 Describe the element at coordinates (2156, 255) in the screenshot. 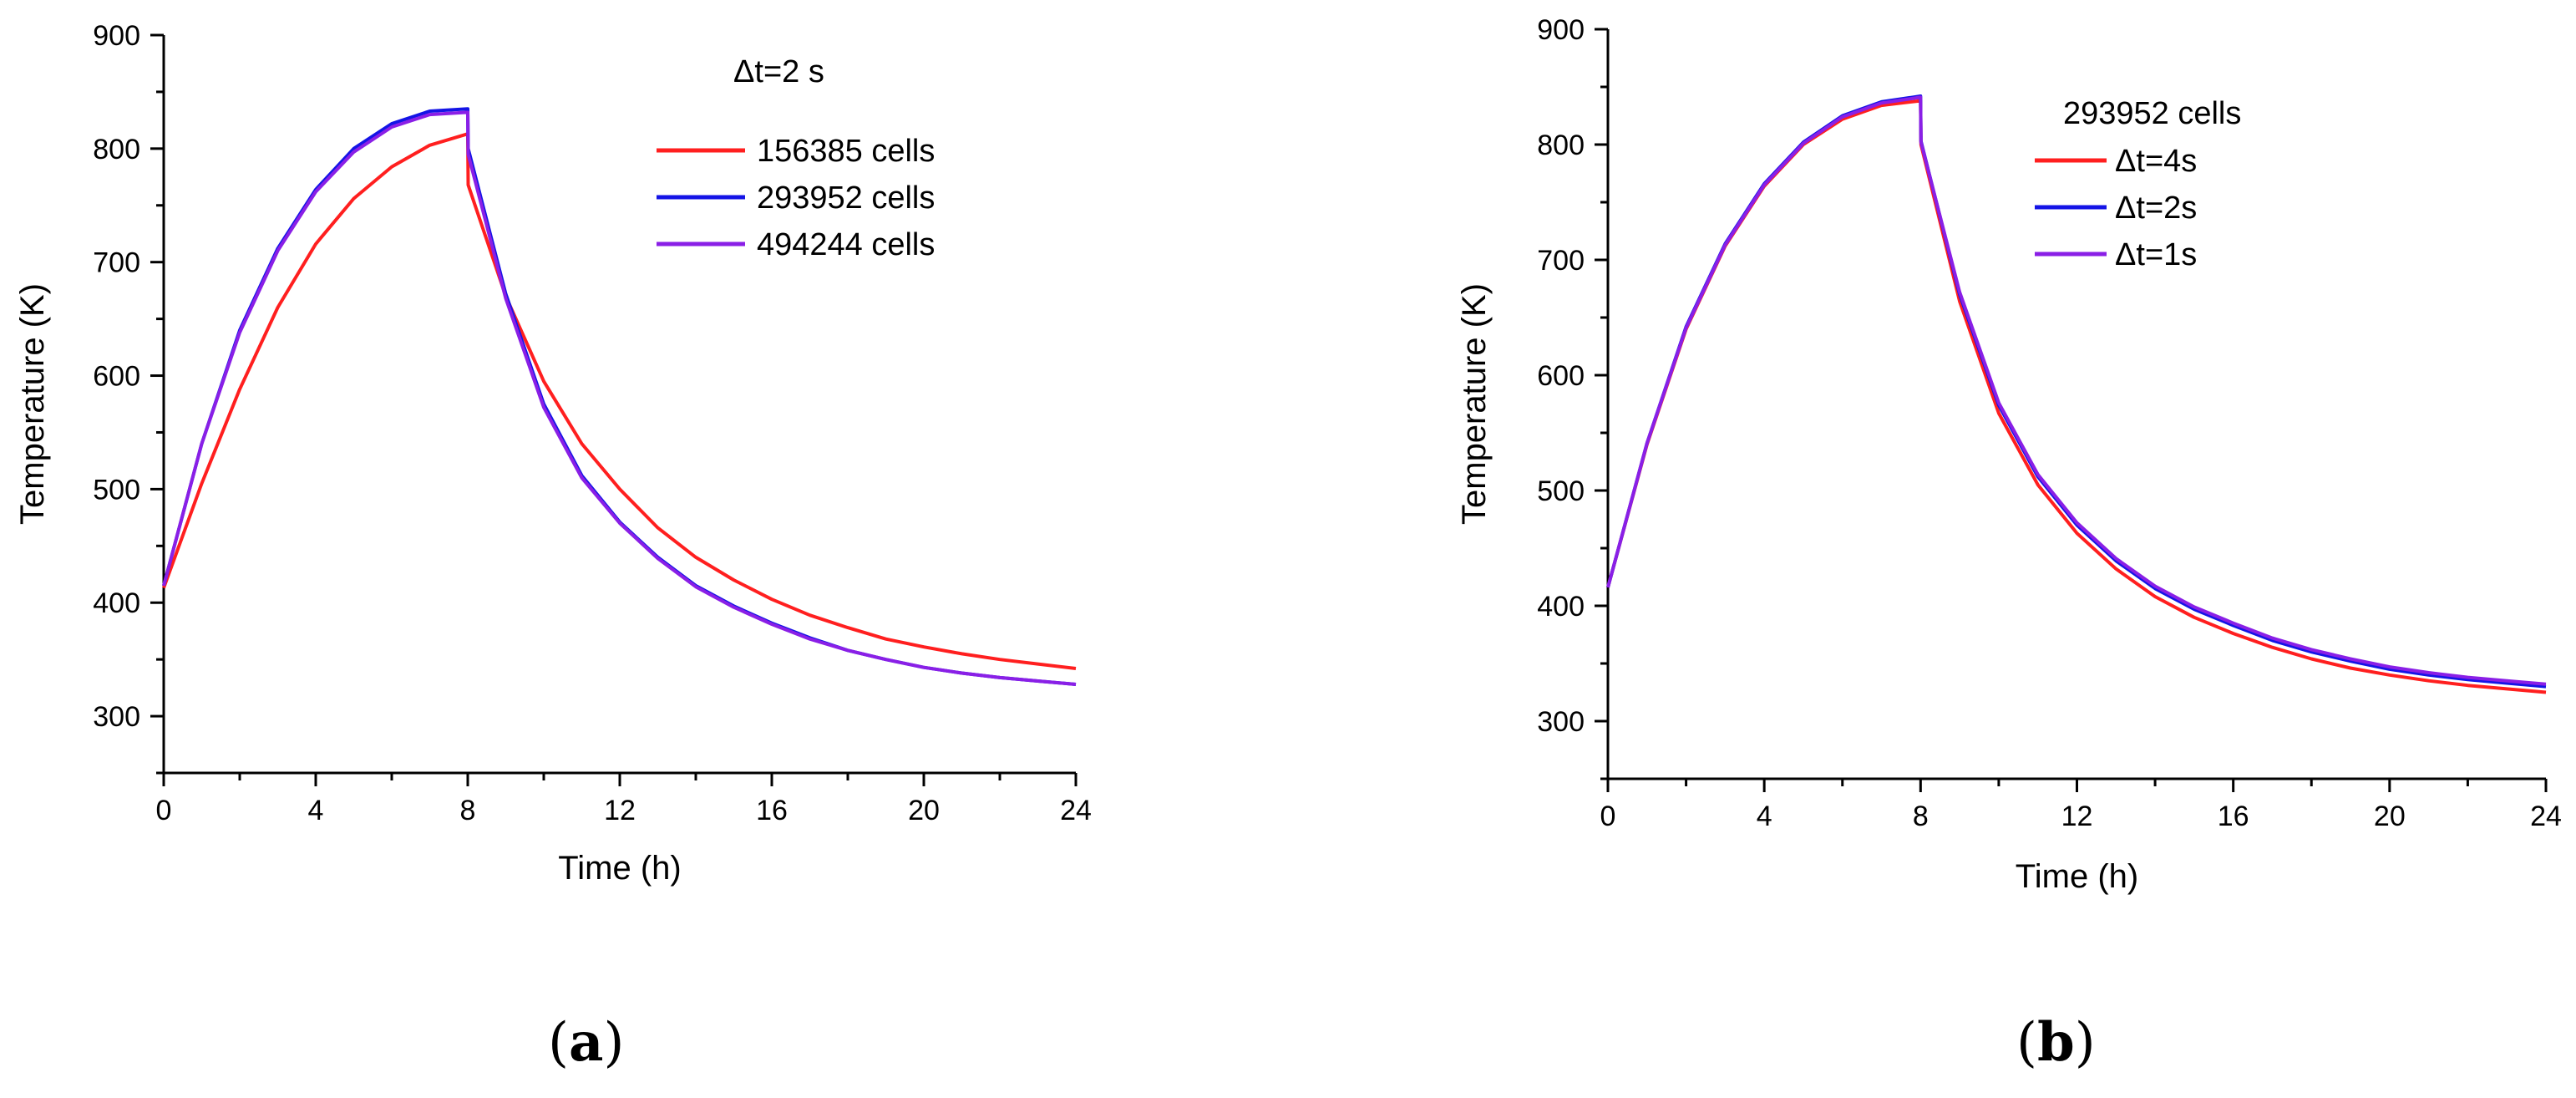

I see `legend-label-3: Δt=1s` at that location.